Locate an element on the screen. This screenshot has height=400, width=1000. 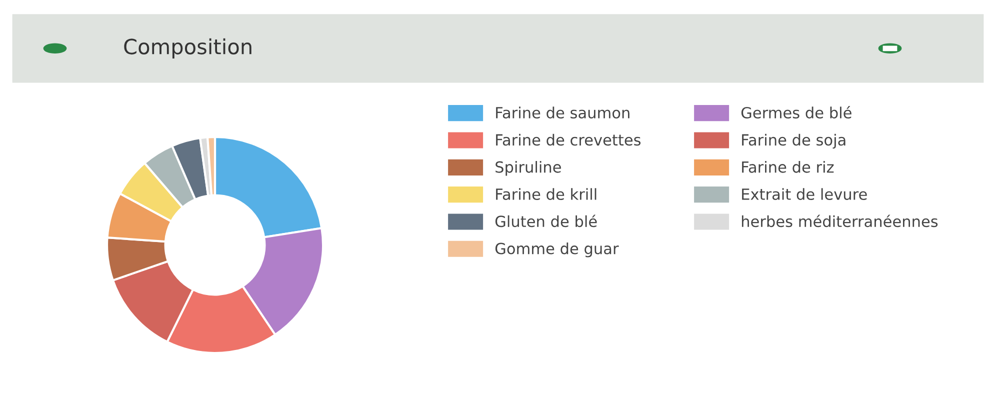
legend-label: Gomme de guar is located at coordinates (557, 250).